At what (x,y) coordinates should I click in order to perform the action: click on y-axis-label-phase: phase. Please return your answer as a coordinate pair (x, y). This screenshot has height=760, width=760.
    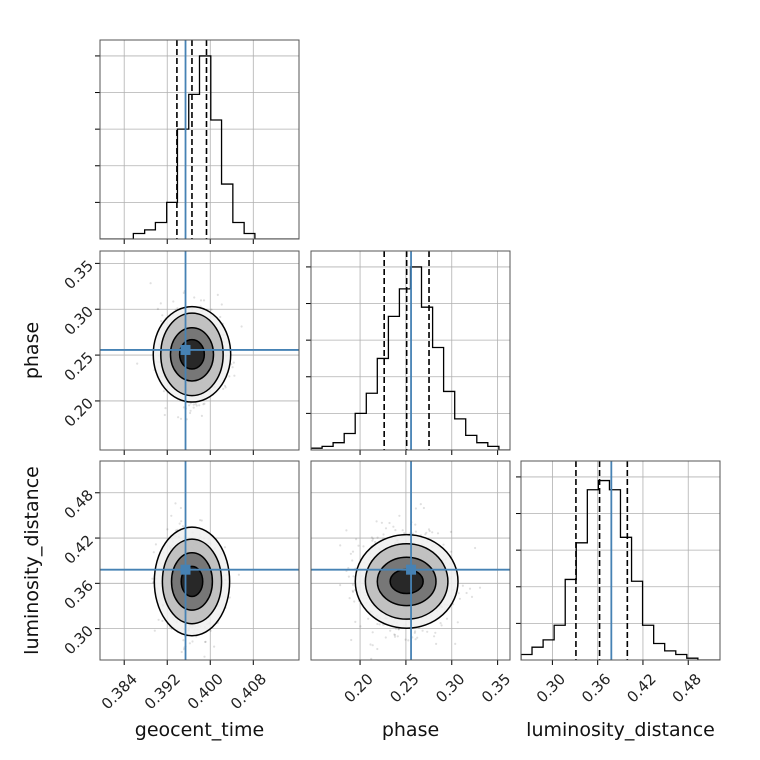
    Looking at the image, I should click on (32, 350).